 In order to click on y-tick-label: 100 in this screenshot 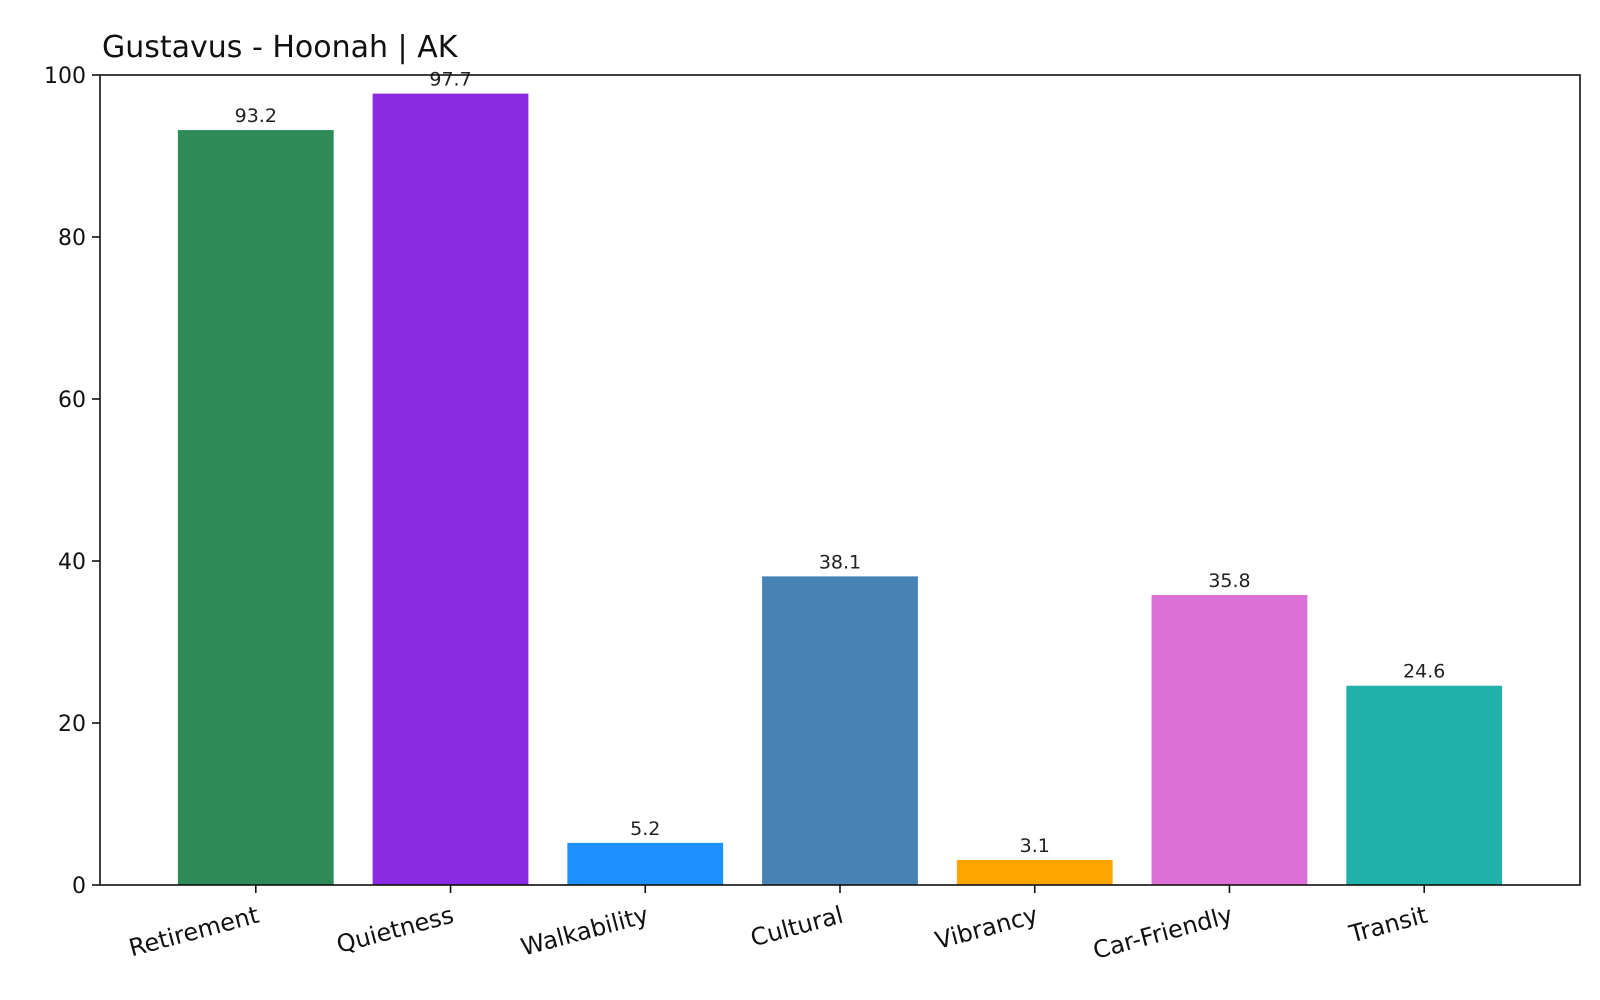, I will do `click(65, 76)`.